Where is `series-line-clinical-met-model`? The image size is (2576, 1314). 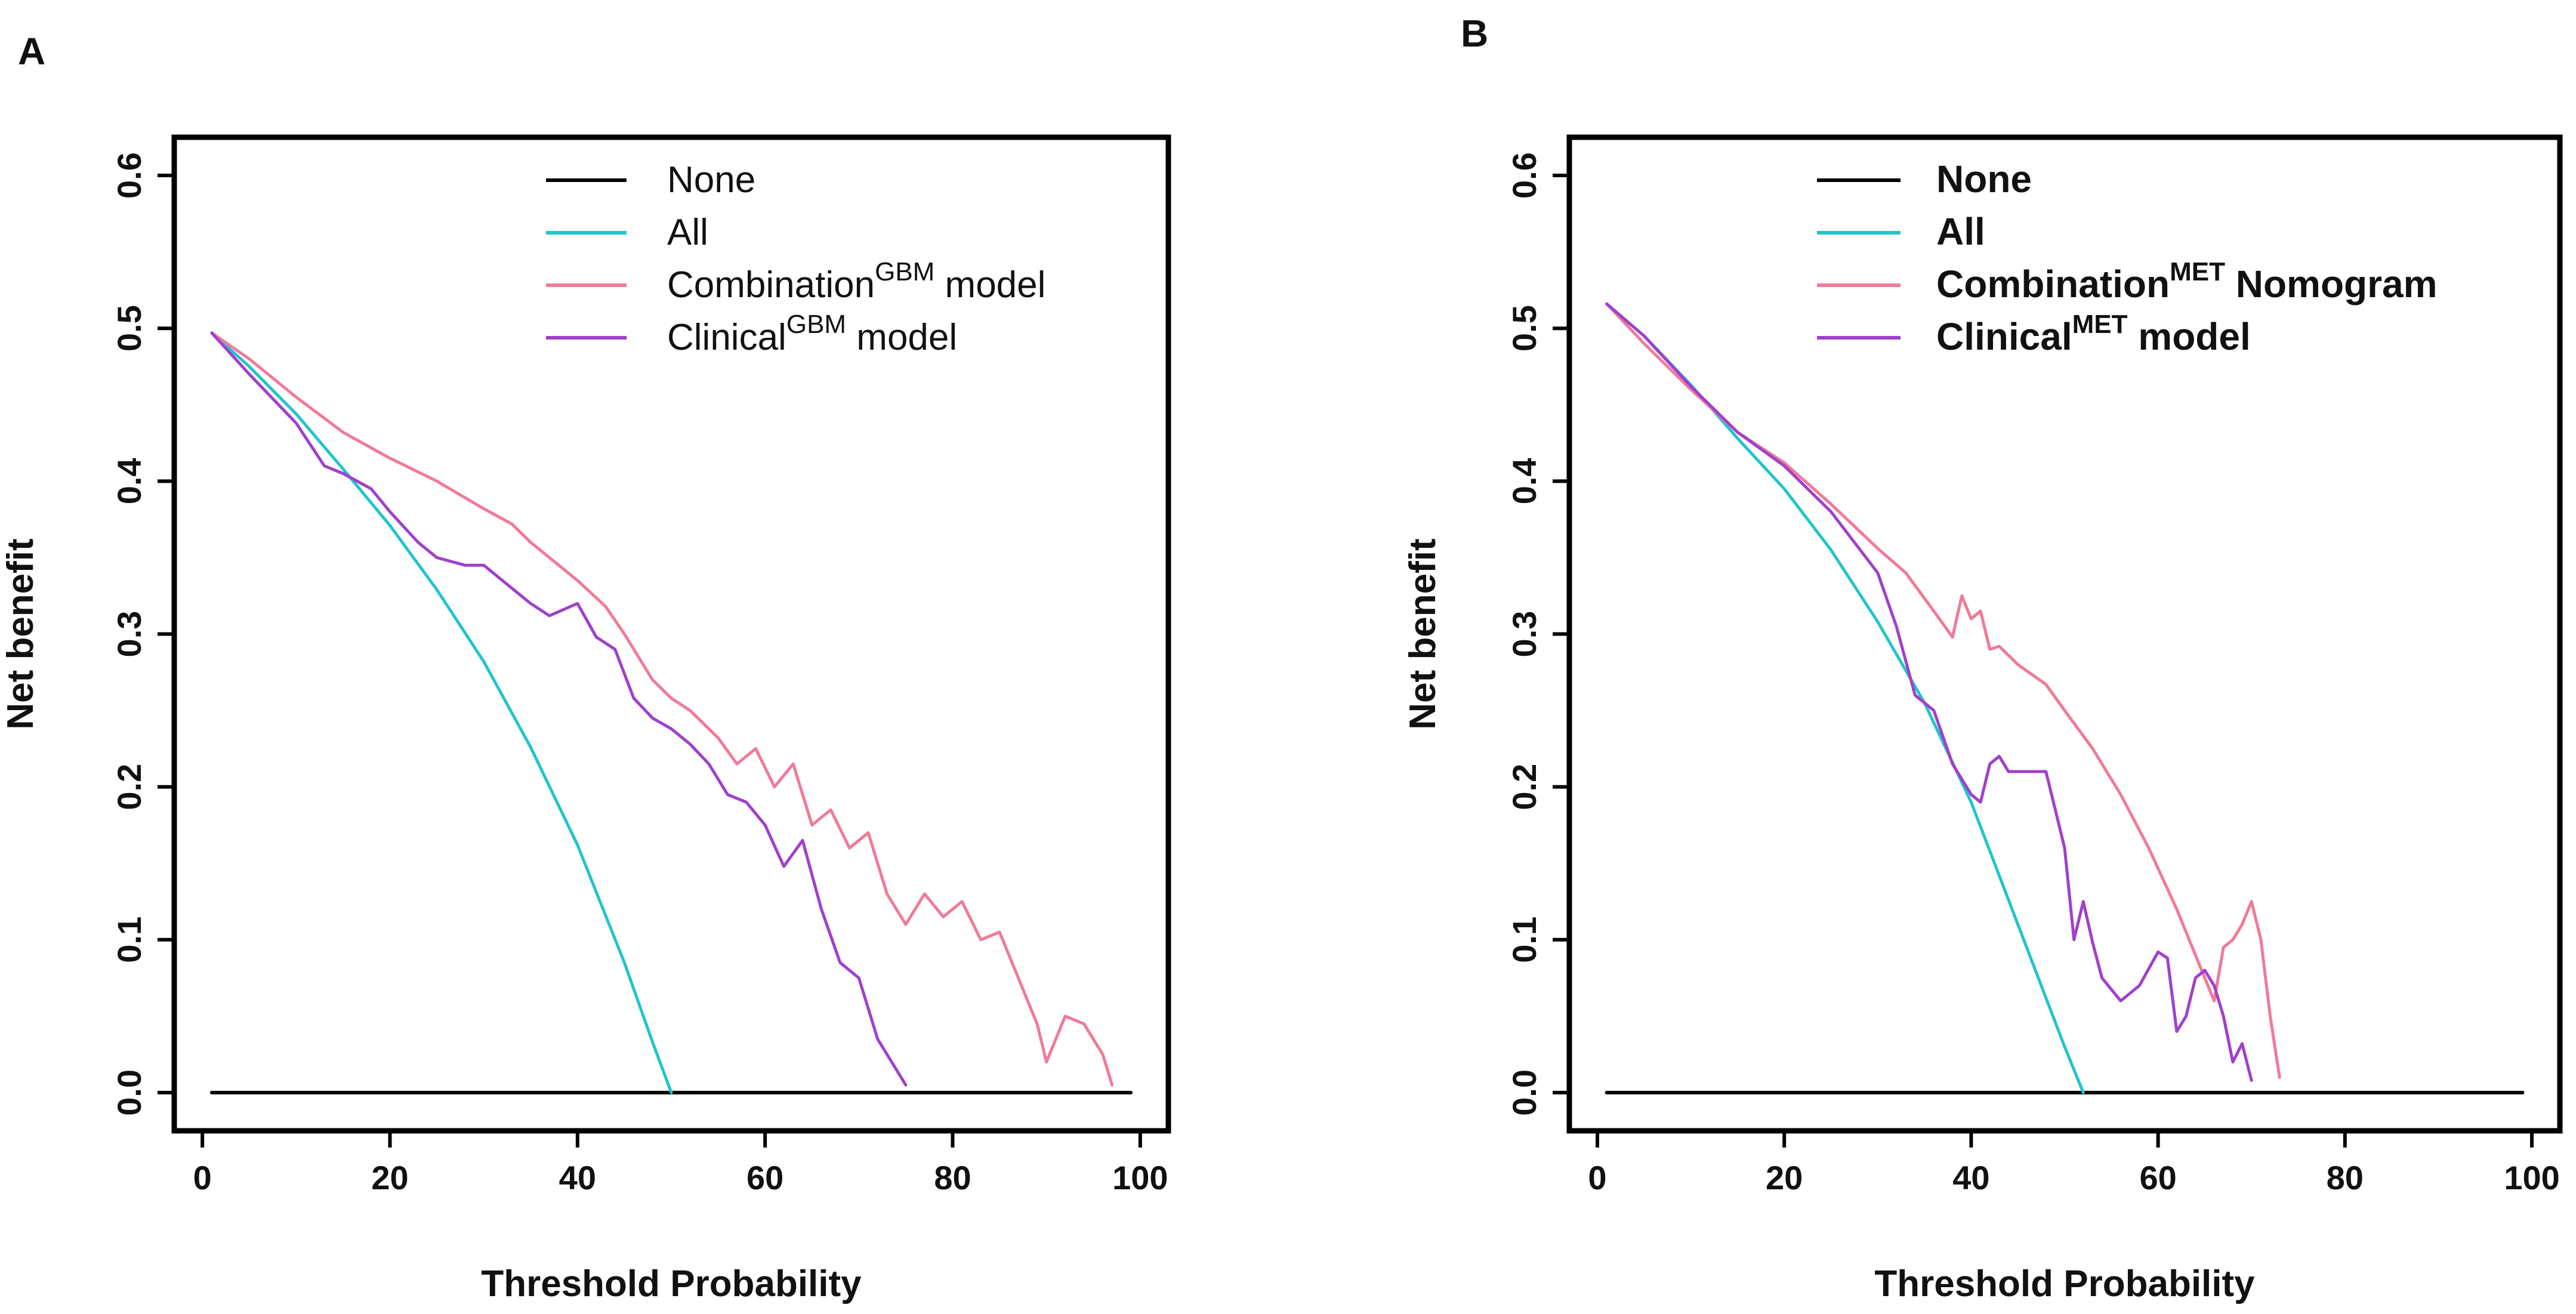
series-line-clinical-met-model is located at coordinates (1929, 692).